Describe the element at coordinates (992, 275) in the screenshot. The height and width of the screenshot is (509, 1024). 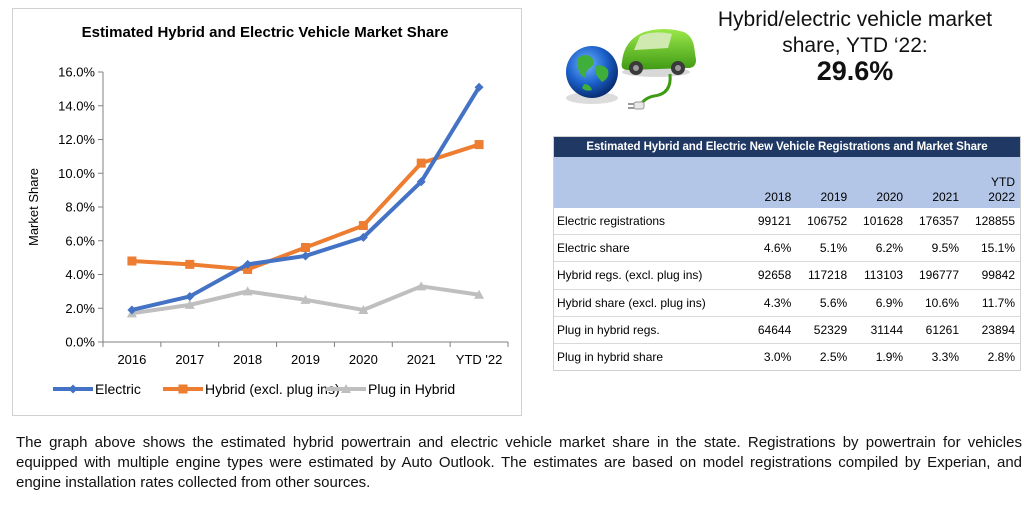
I see `table-cell: 99842` at that location.